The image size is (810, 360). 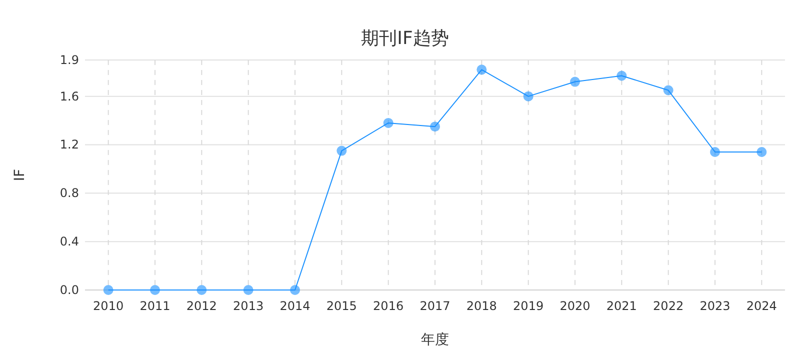 I want to click on x-tick-label: 2022, so click(x=668, y=306).